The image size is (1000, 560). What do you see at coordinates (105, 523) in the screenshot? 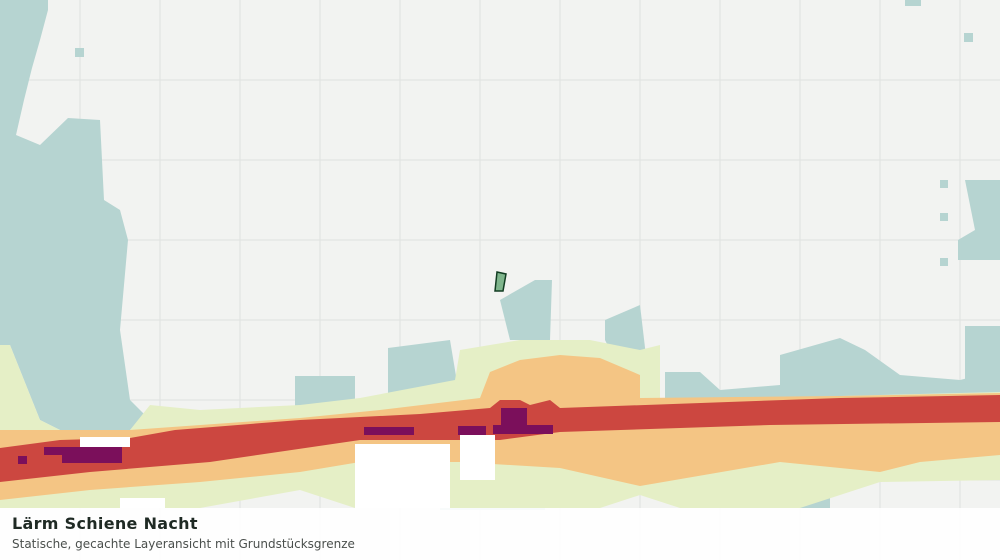
I see `layer-title: Lärm Schiene Nacht` at bounding box center [105, 523].